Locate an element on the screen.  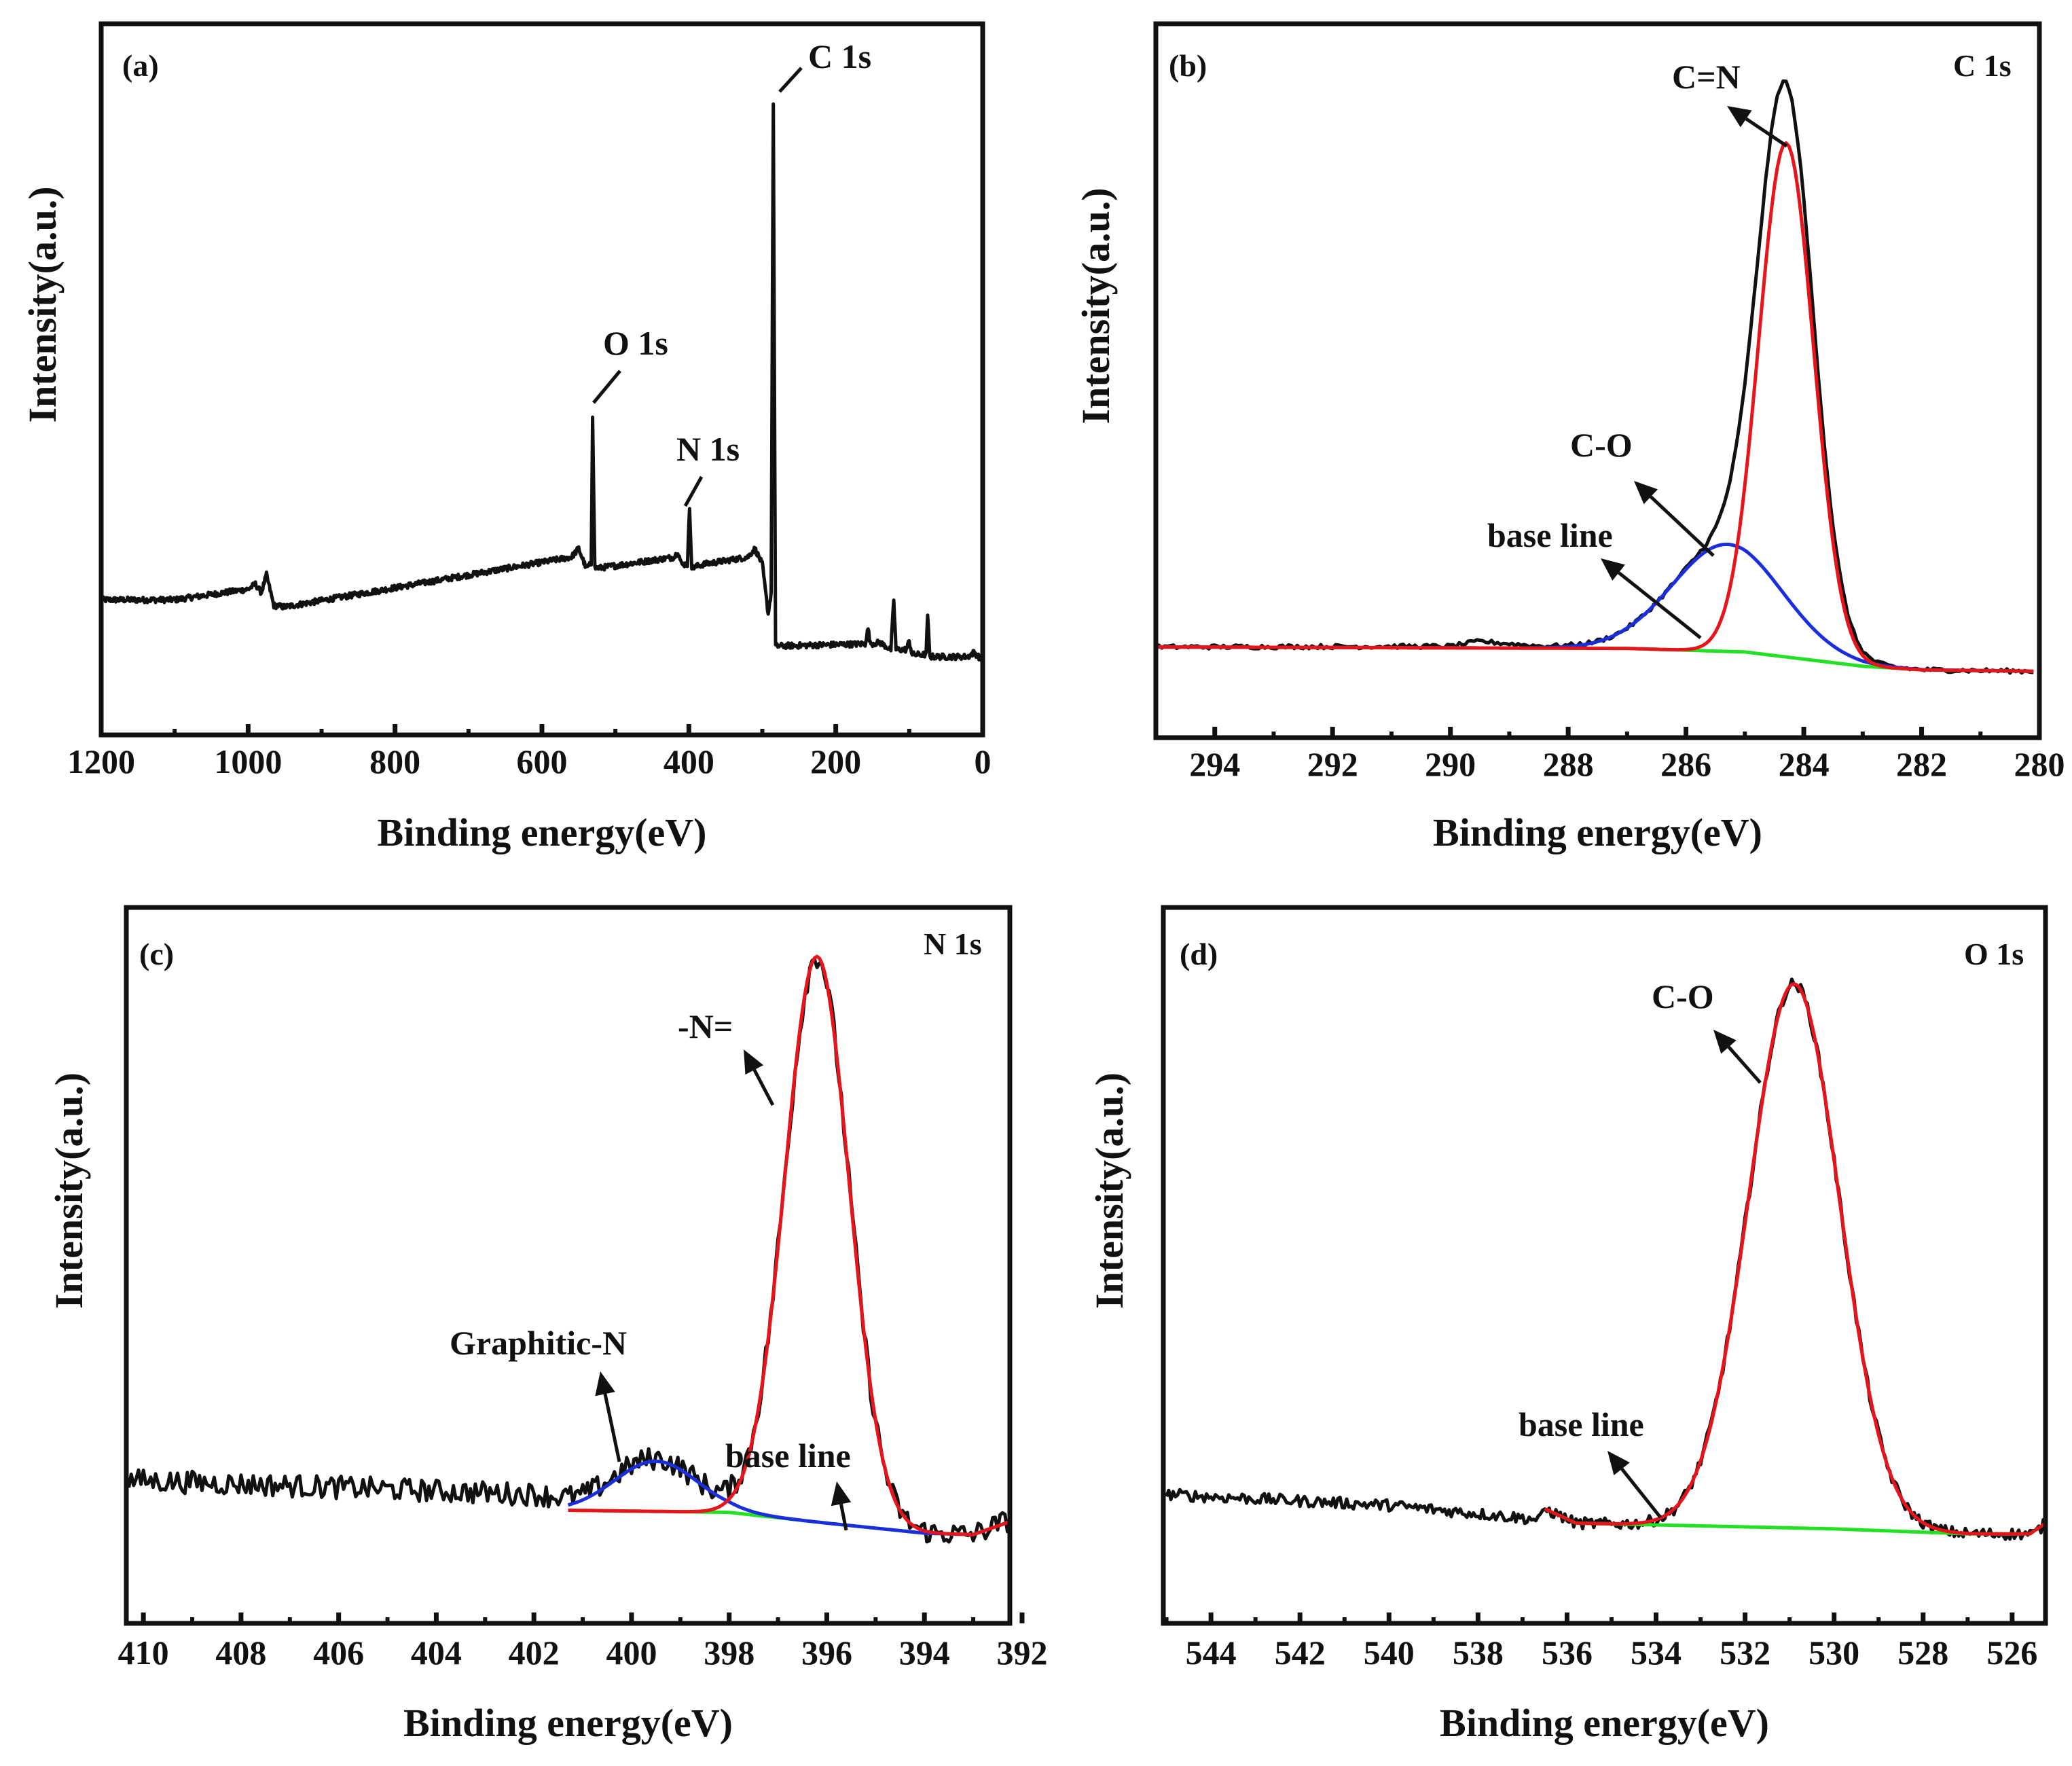
panel-label: (c) is located at coordinates (157, 954).